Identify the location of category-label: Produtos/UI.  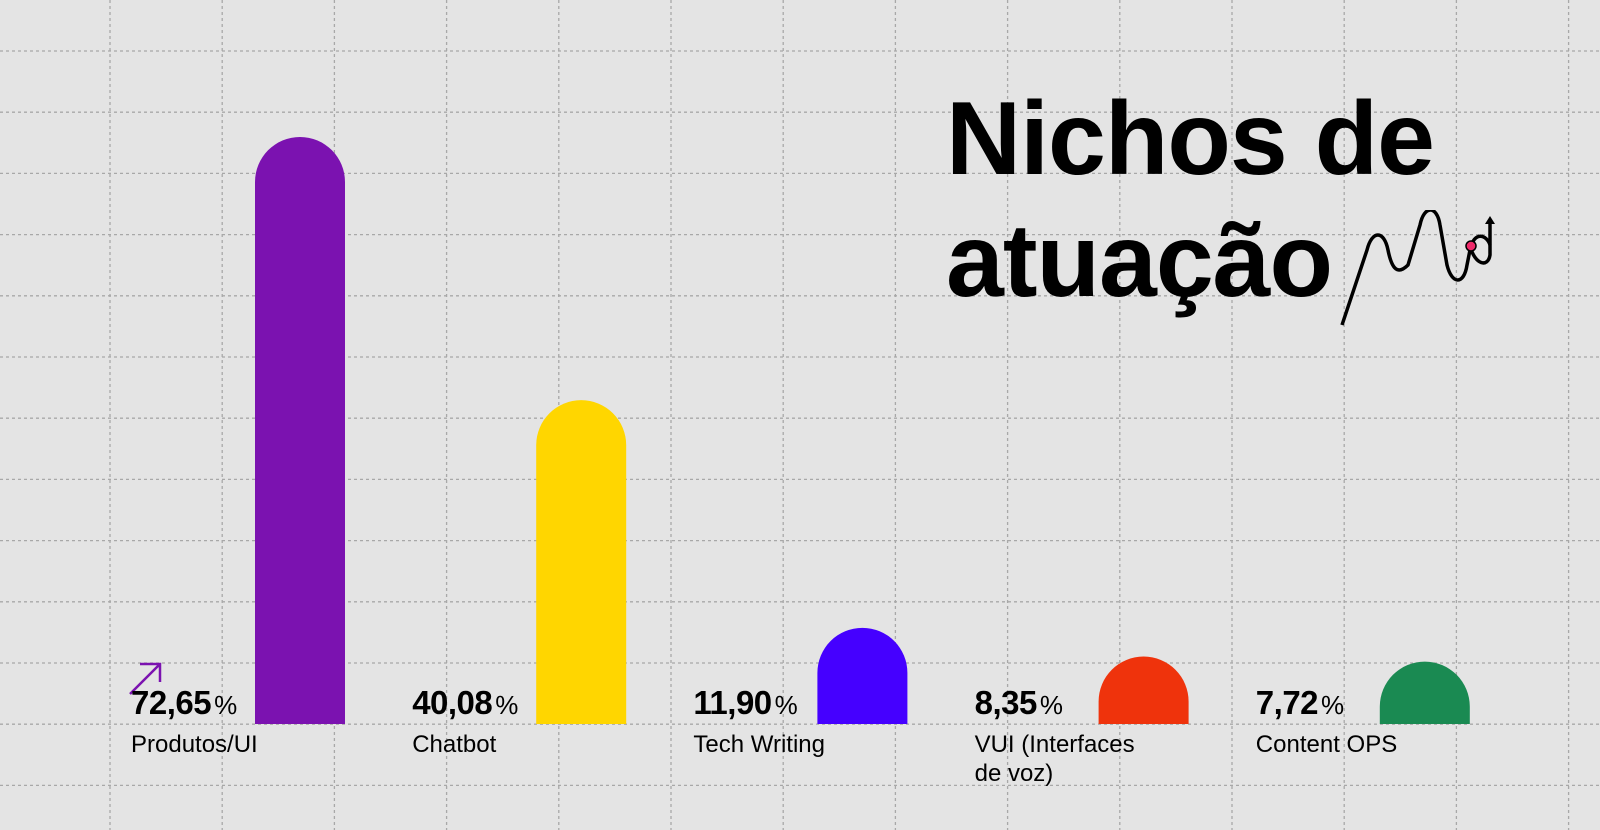
(231, 744).